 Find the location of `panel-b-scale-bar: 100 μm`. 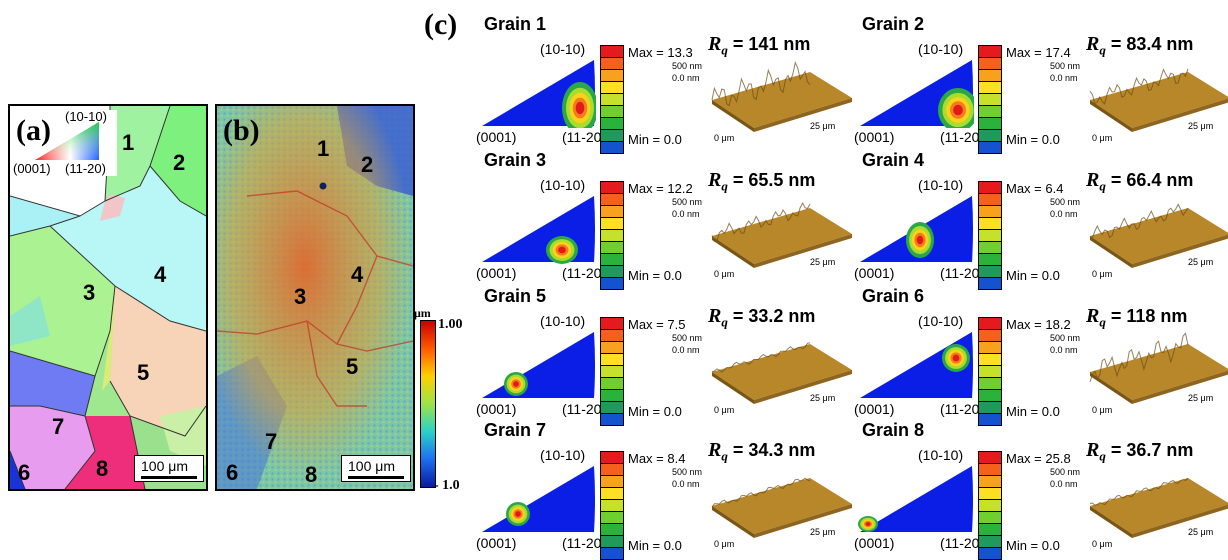

panel-b-scale-bar: 100 μm is located at coordinates (376, 468).